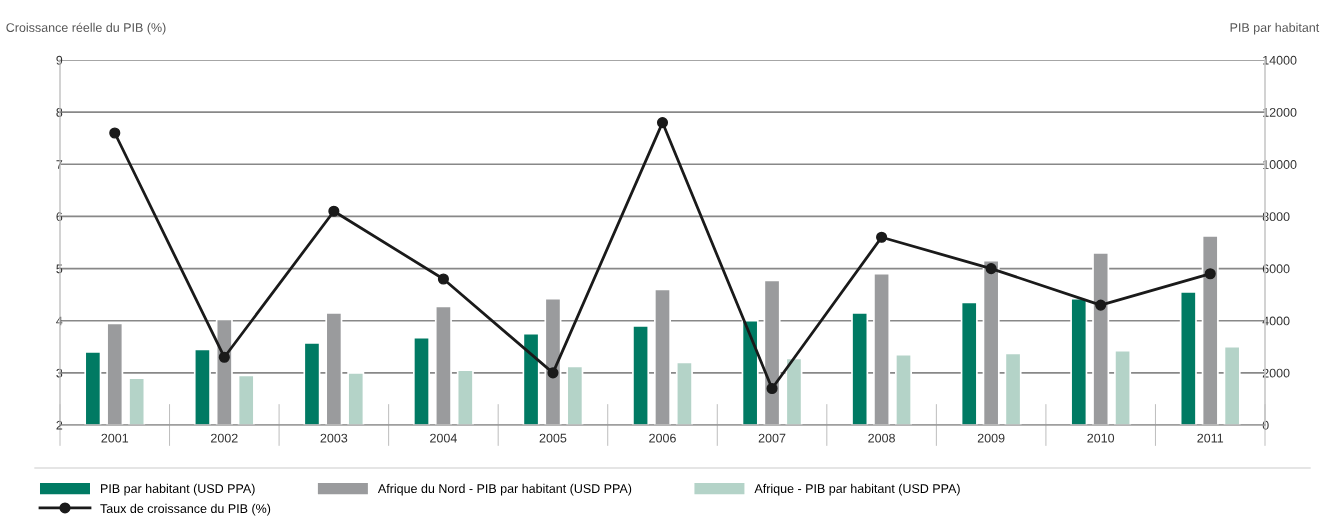 This screenshot has height=524, width=1331. What do you see at coordinates (178, 489) in the screenshot?
I see `legend-label: PIB par habitant (USD PPA)` at bounding box center [178, 489].